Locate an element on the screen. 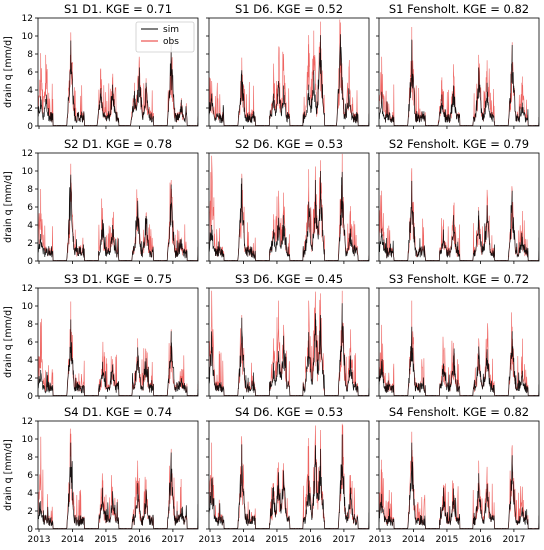 This screenshot has height=550, width=544. legend-label-obs: obs is located at coordinates (171, 42).